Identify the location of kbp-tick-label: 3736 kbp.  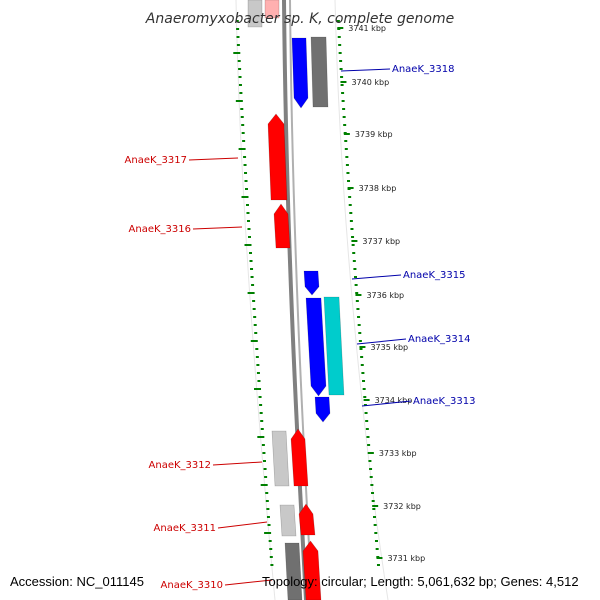
(385, 295).